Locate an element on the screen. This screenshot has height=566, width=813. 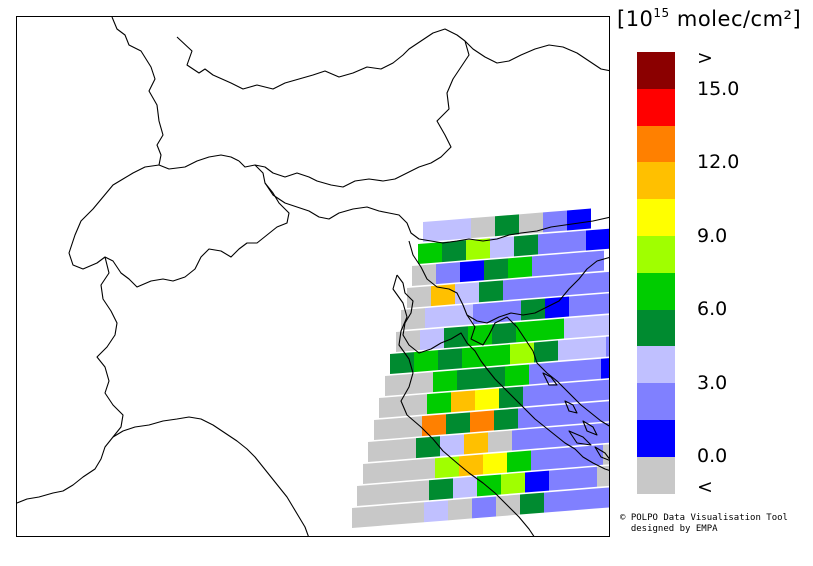
legend-unit-label: [1015 molec/cm²] is located at coordinates (709, 18).